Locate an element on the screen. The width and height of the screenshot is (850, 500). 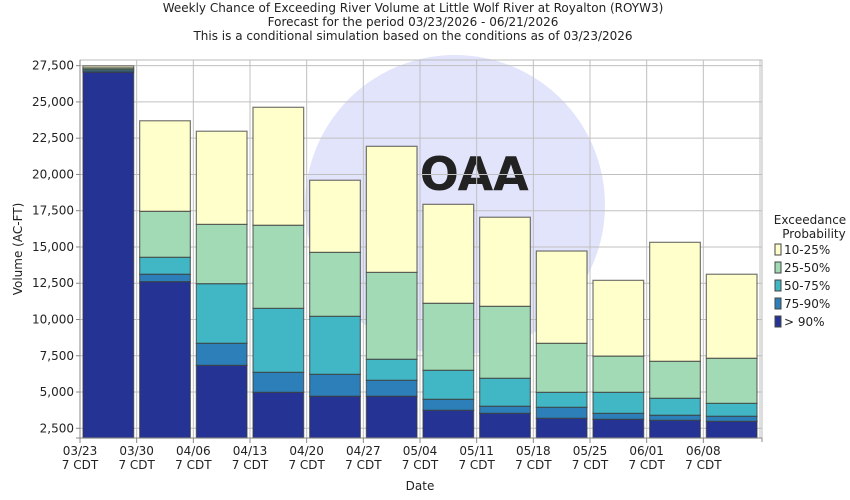
x-tick-label: 03/23 is located at coordinates (80, 451).